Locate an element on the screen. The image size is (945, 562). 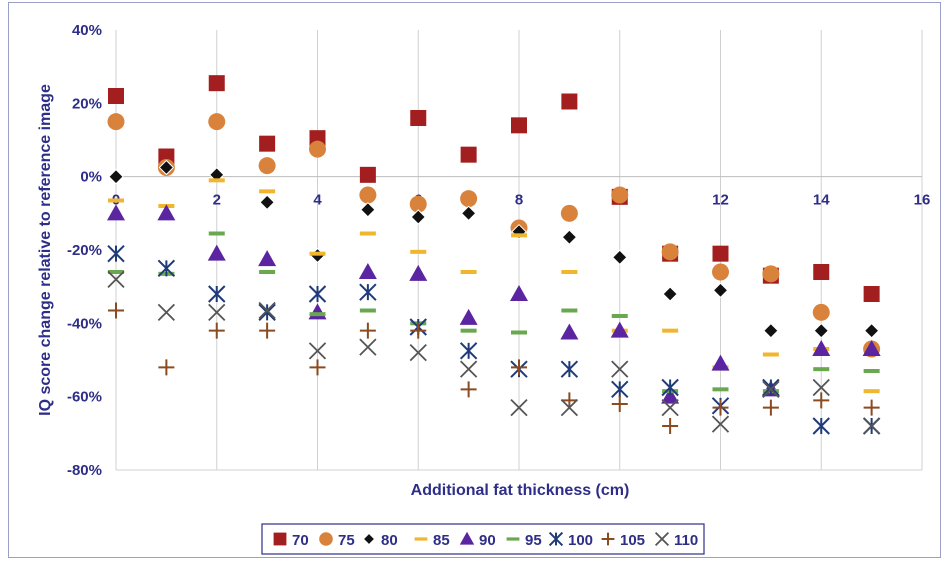
x-tick-label: 2 is located at coordinates (217, 200).